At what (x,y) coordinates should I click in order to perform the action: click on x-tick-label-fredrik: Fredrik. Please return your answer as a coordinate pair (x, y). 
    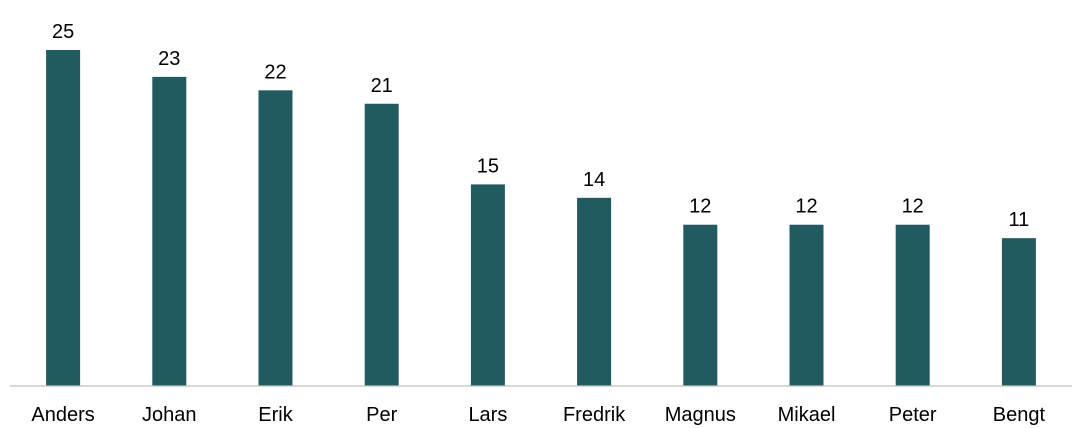
    Looking at the image, I should click on (594, 415).